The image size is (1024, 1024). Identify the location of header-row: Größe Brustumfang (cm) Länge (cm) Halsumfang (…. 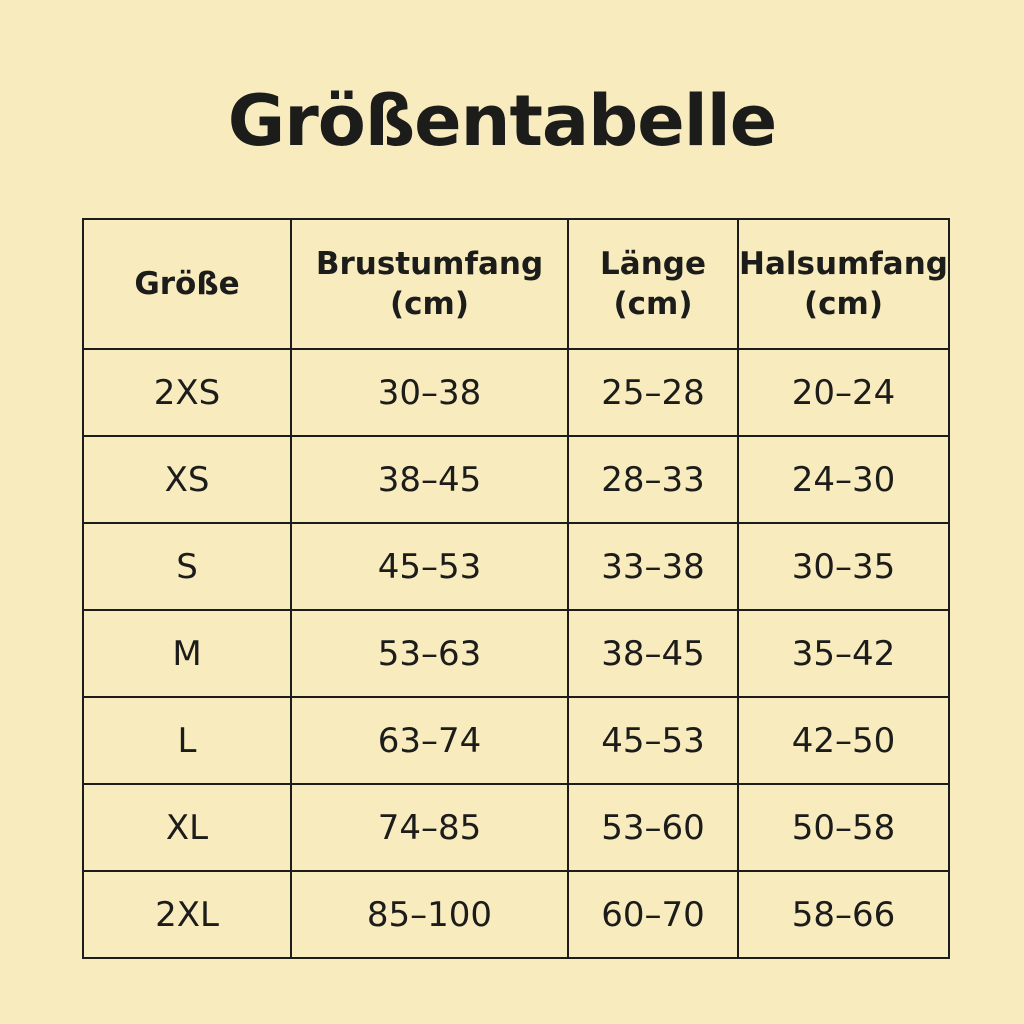
(516, 284).